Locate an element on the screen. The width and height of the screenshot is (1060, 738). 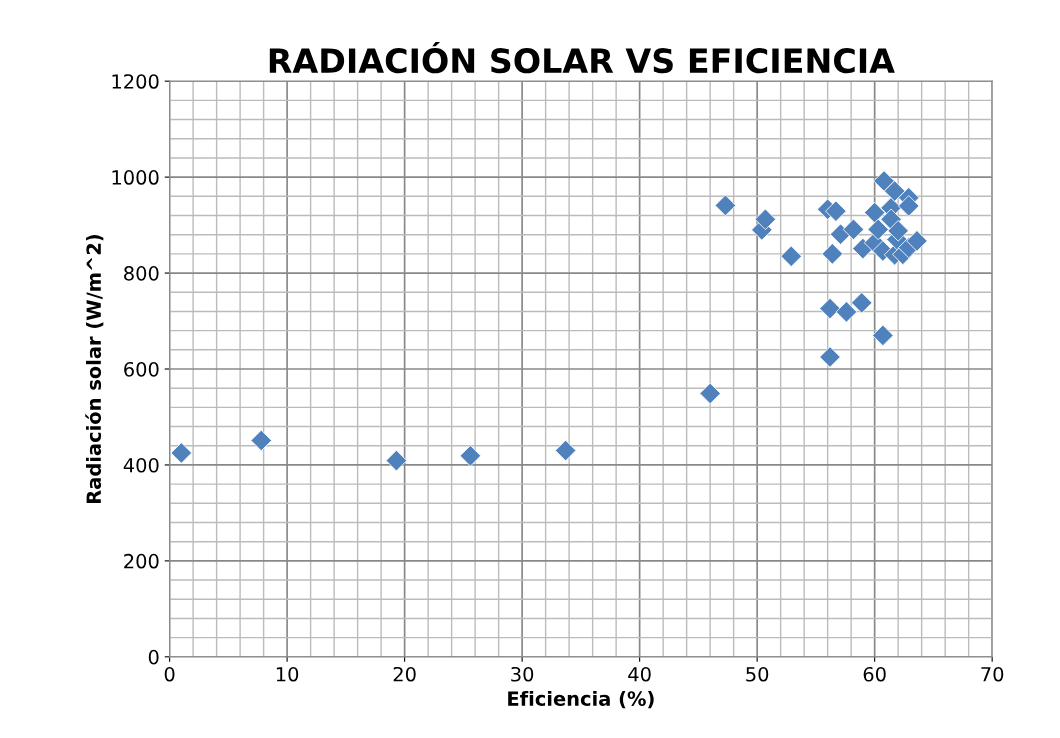
x-tick-label: 70 is located at coordinates (992, 674).